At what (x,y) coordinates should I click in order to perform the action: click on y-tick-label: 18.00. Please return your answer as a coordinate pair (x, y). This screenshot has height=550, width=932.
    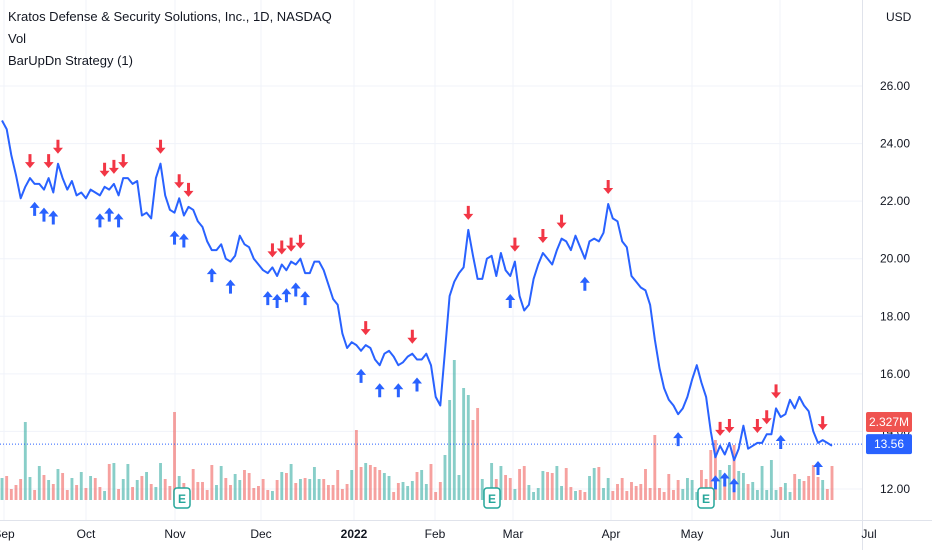
    Looking at the image, I should click on (895, 316).